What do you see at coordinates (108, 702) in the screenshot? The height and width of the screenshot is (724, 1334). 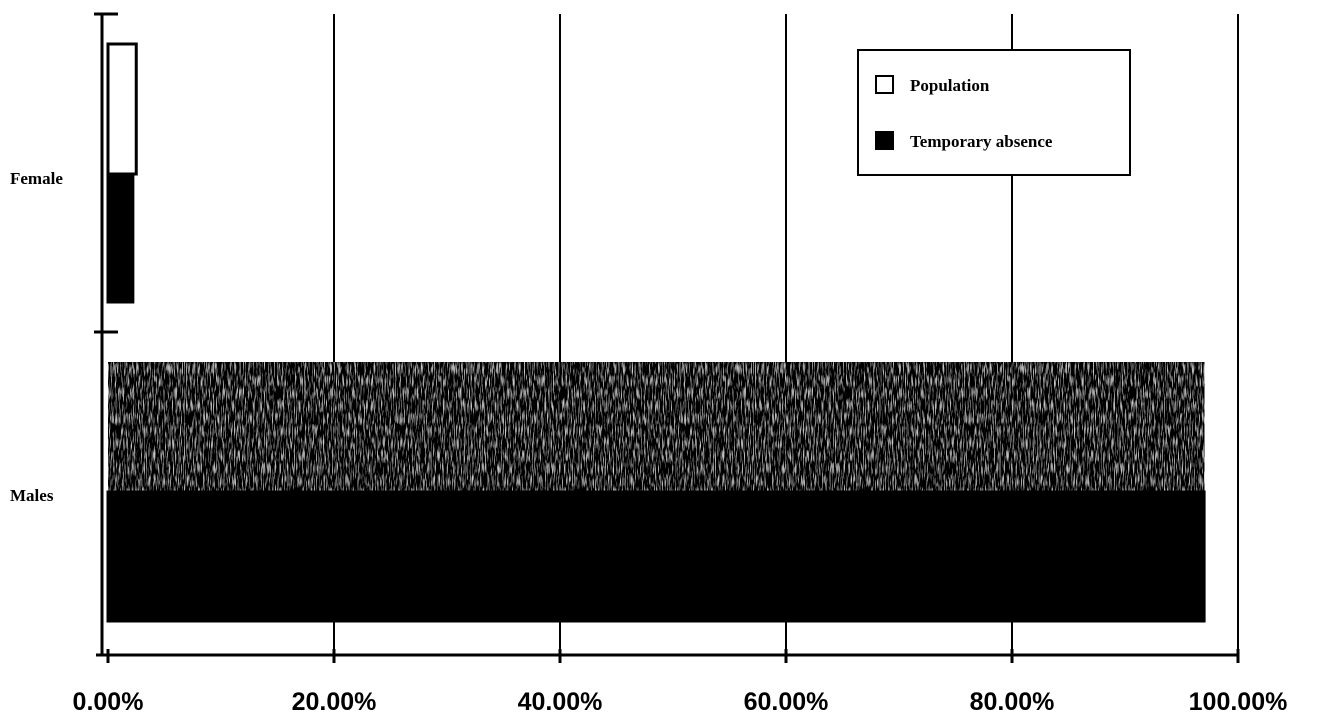 I see `x-tick-label: 0.00%` at bounding box center [108, 702].